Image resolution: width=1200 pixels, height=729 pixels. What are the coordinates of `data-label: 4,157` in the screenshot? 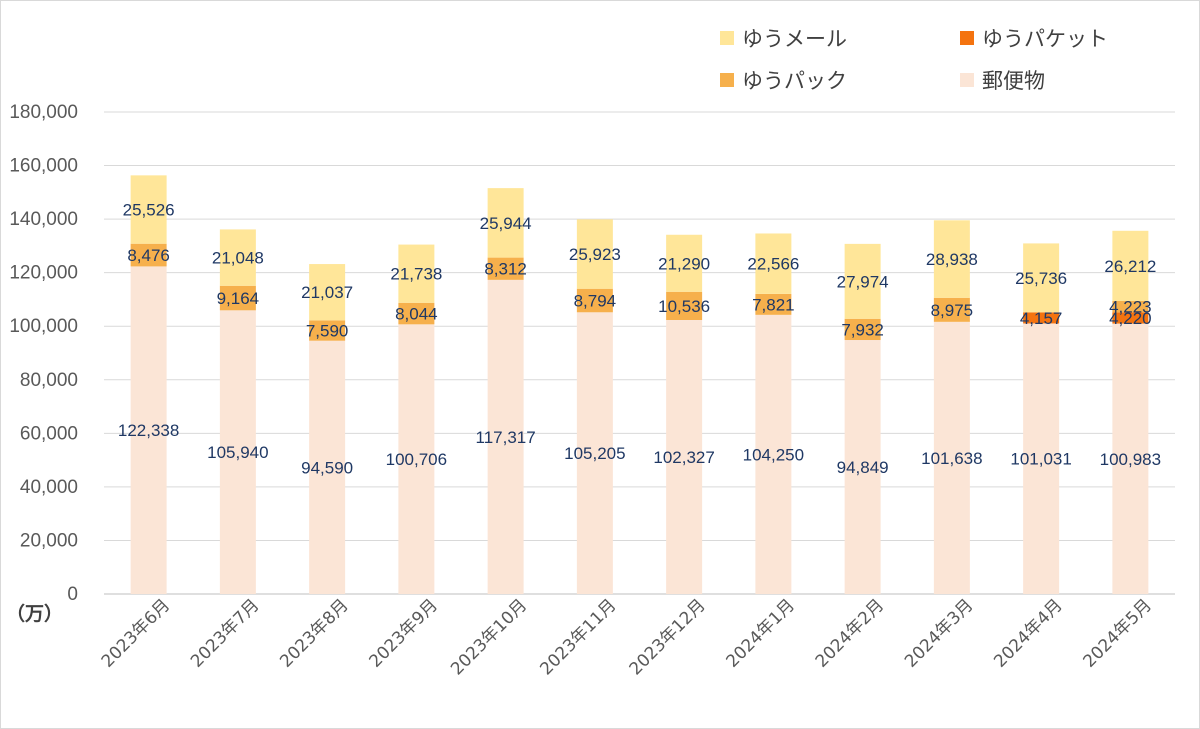 It's located at (1041, 318).